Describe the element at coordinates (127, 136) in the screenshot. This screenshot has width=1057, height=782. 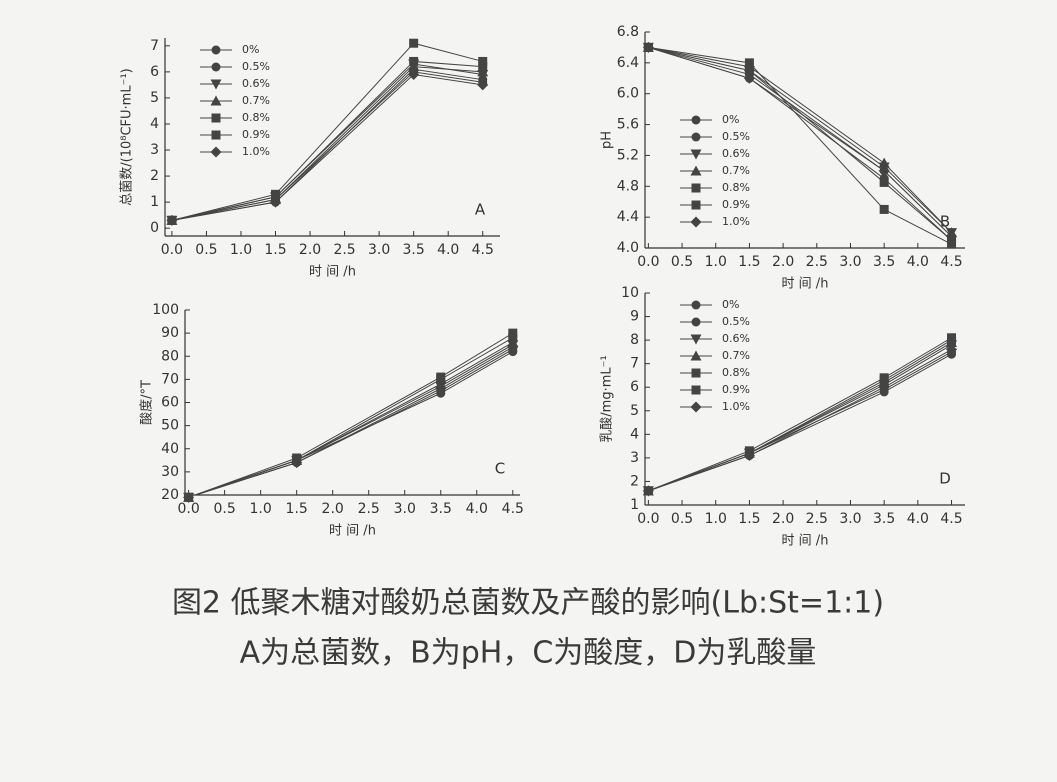
I see `y-axis-label: 总菌数/(10⁸CFU·mL⁻¹)` at that location.